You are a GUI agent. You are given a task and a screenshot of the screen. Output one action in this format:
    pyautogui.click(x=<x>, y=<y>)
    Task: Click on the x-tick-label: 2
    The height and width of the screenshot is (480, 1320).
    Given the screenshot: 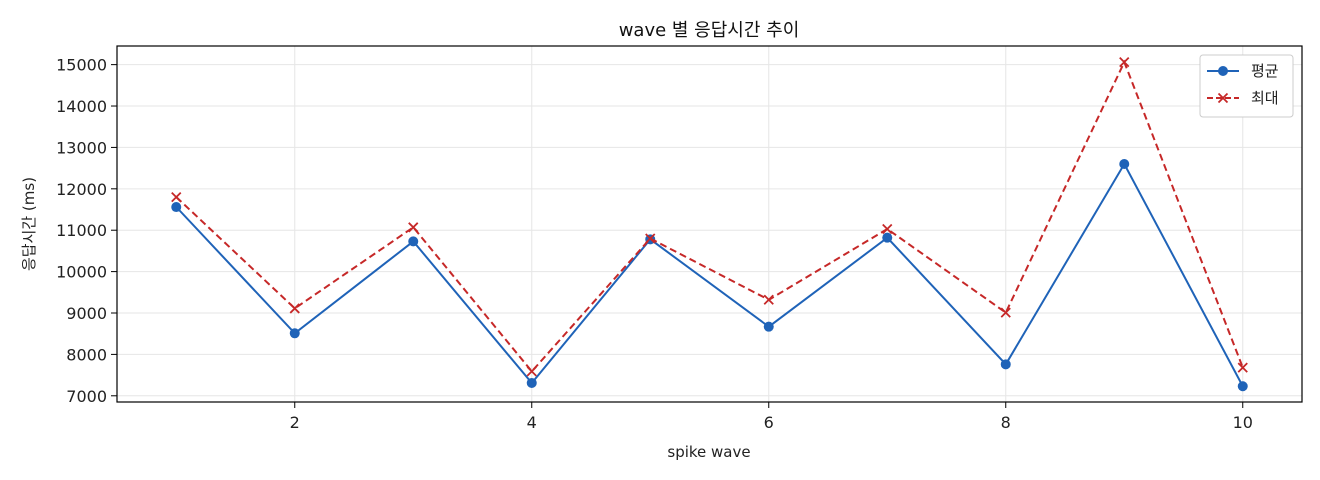 What is the action you would take?
    pyautogui.click(x=295, y=422)
    